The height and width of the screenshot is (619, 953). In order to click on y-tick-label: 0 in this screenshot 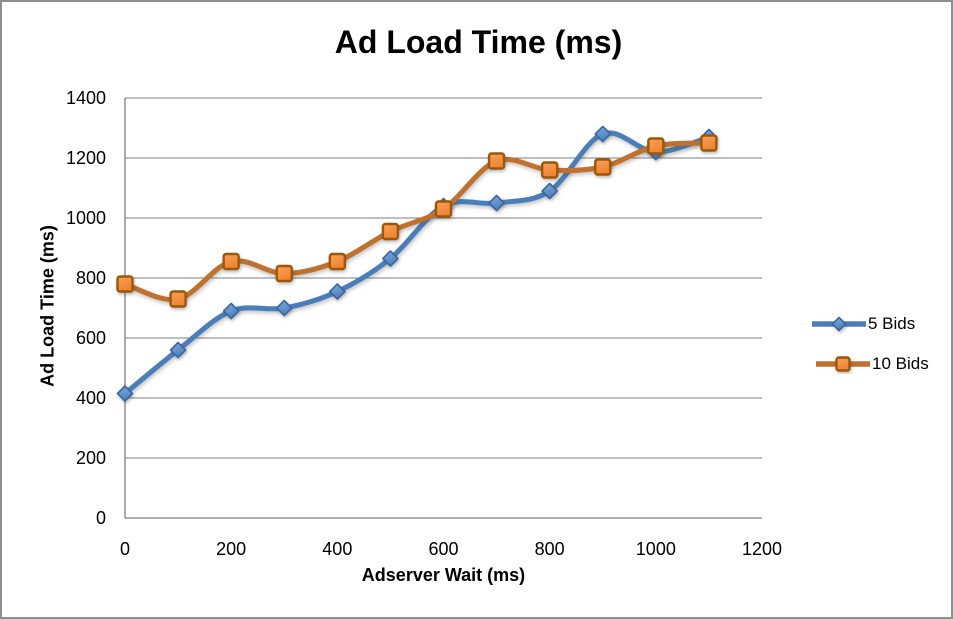, I will do `click(101, 518)`.